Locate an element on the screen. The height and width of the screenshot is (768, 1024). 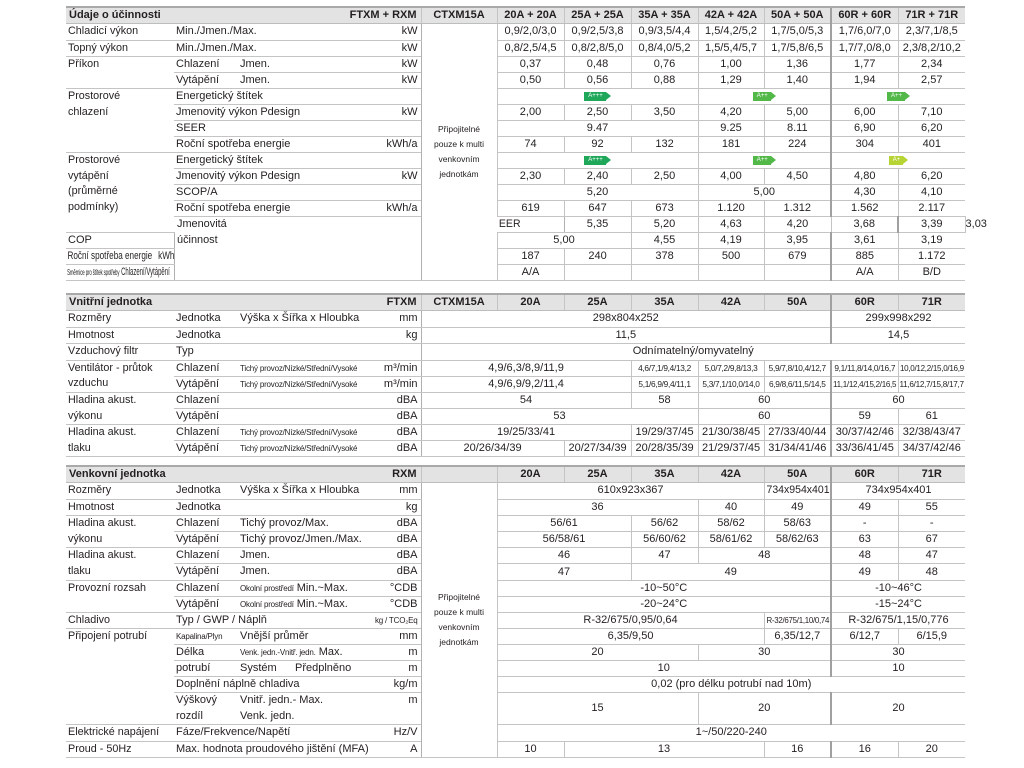
unit-label: °CDB is located at coordinates (403, 603).